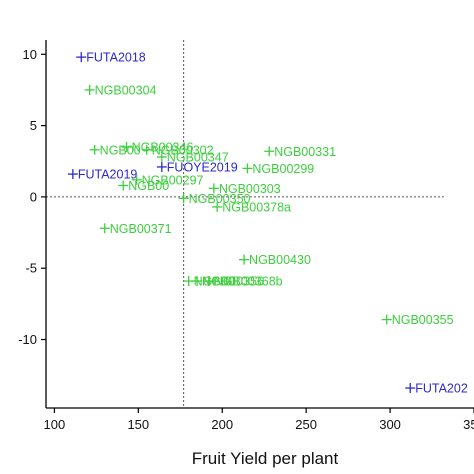  What do you see at coordinates (280, 260) in the screenshot?
I see `point-label: NGB00430` at bounding box center [280, 260].